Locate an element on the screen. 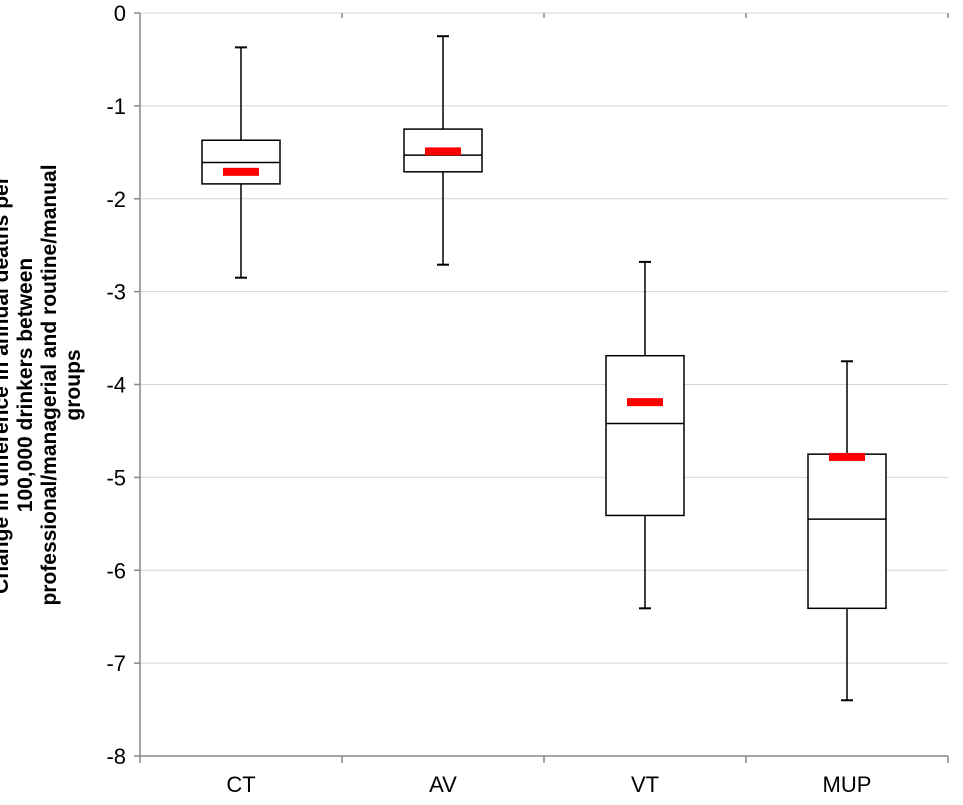 The height and width of the screenshot is (805, 963). y-axis-title-line: groups is located at coordinates (73, 384).